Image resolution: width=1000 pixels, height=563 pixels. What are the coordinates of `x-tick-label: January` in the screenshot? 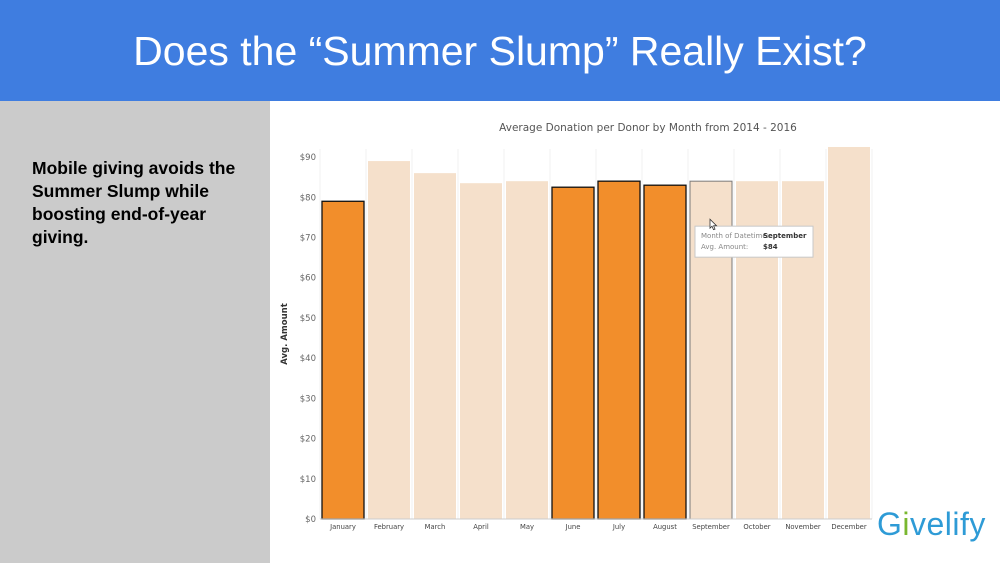 It's located at (342, 527).